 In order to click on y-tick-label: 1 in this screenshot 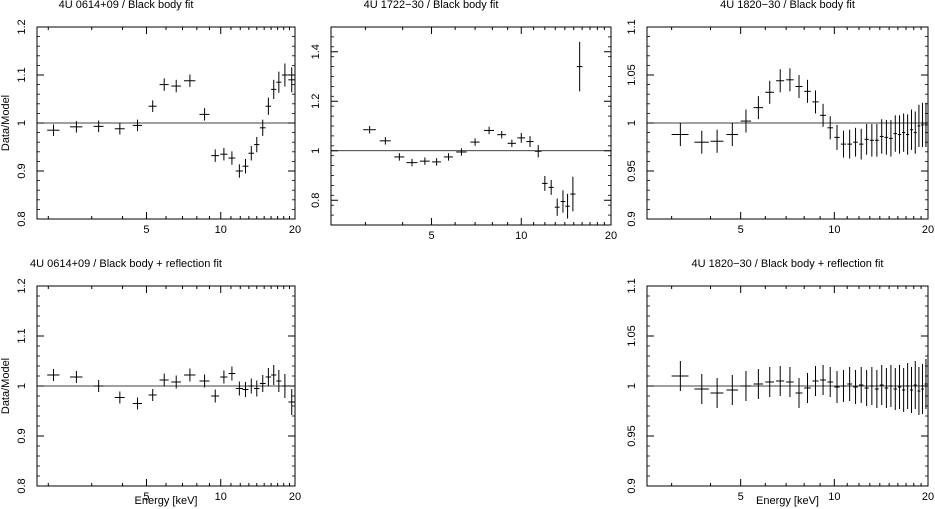, I will do `click(22, 386)`.